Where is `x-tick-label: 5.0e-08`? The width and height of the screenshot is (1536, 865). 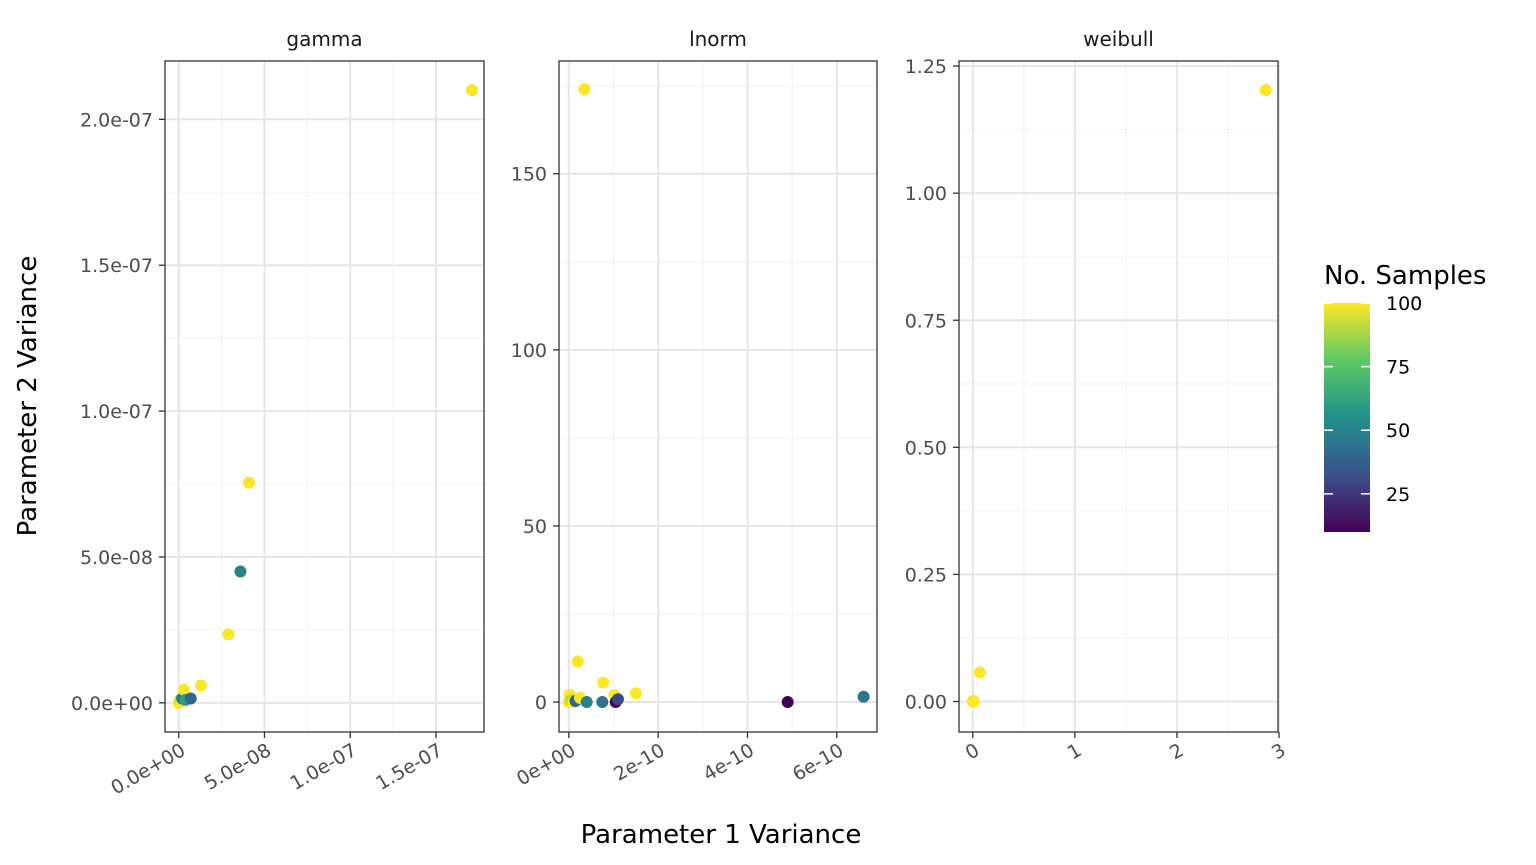
x-tick-label: 5.0e-08 is located at coordinates (238, 767).